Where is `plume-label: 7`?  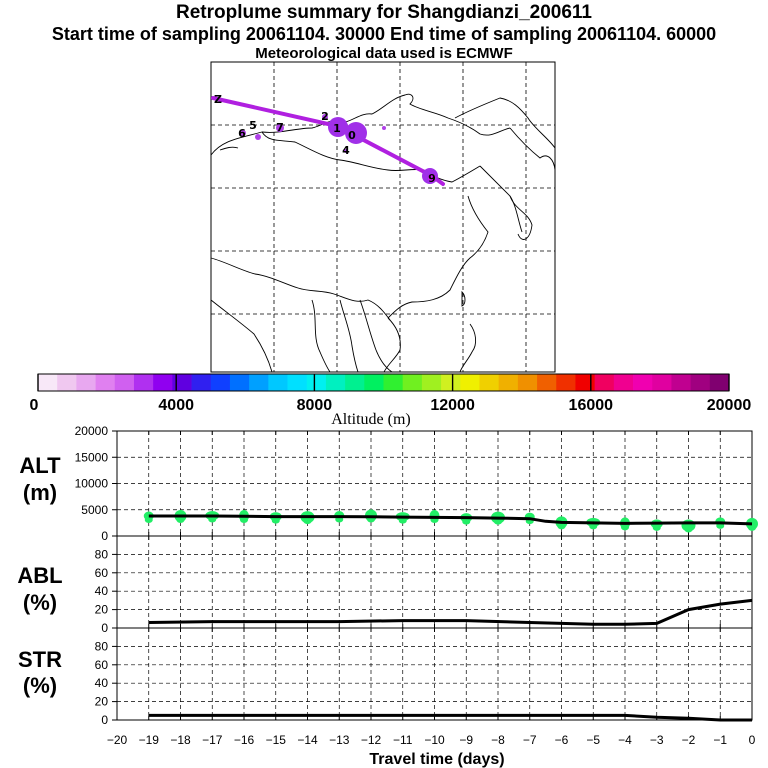
plume-label: 7 is located at coordinates (280, 127).